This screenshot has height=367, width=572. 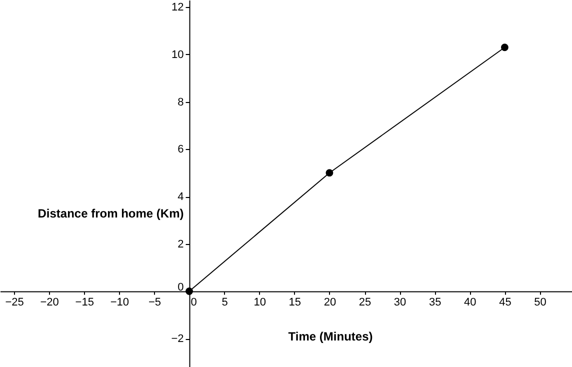 I want to click on x-tick-label: 40, so click(x=470, y=302).